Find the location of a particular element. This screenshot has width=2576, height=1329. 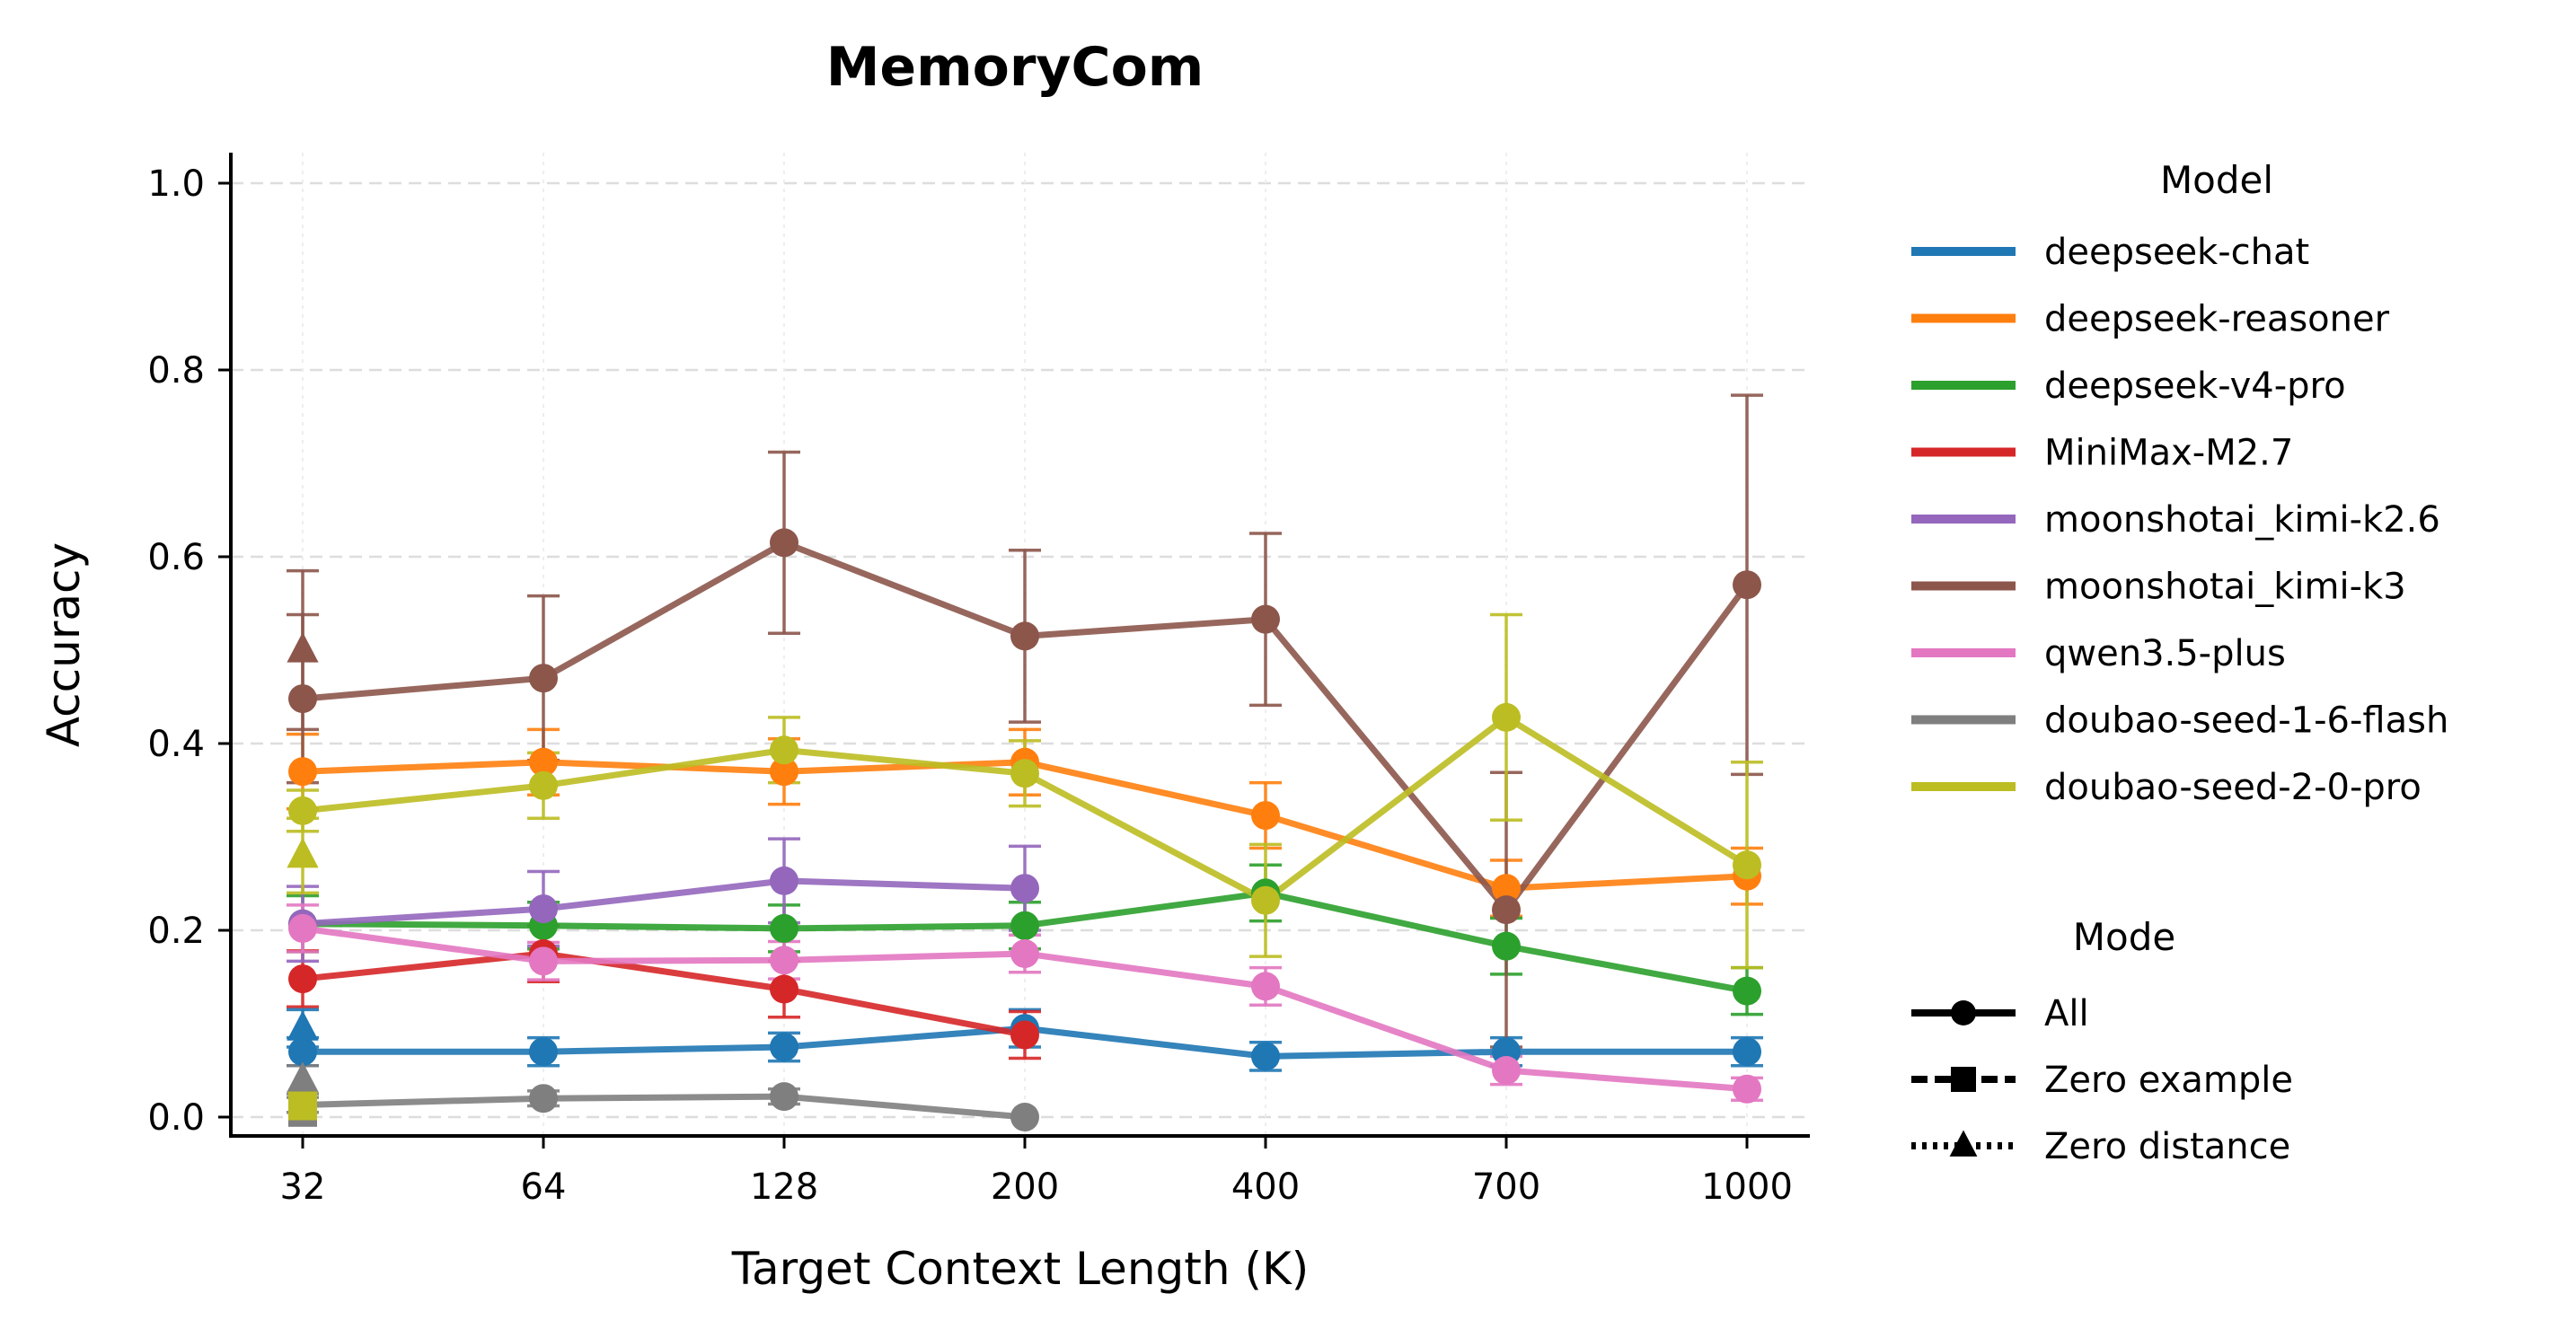

legend-mode-marker-zero-example is located at coordinates (1963, 1080).